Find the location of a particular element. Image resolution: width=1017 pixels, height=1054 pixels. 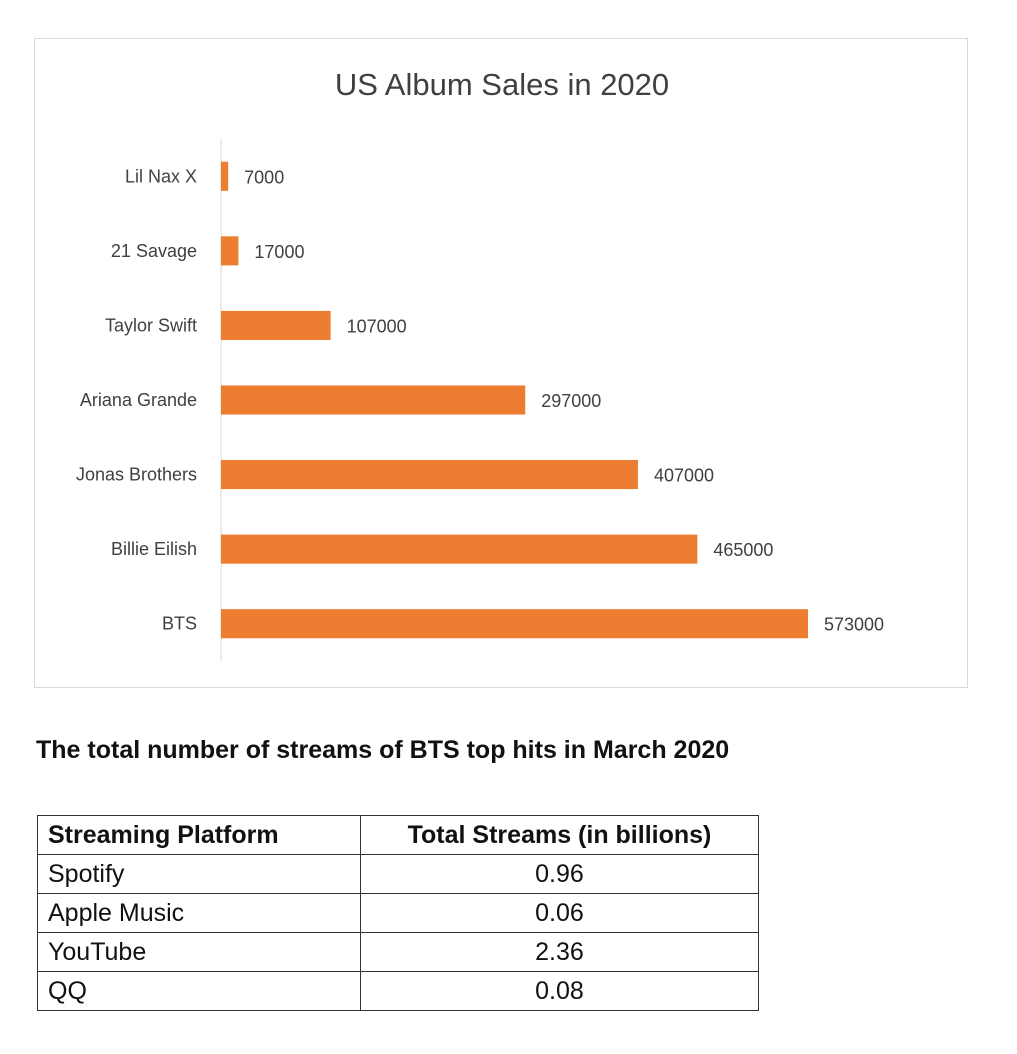

platform-cell: Spotify is located at coordinates (199, 874).